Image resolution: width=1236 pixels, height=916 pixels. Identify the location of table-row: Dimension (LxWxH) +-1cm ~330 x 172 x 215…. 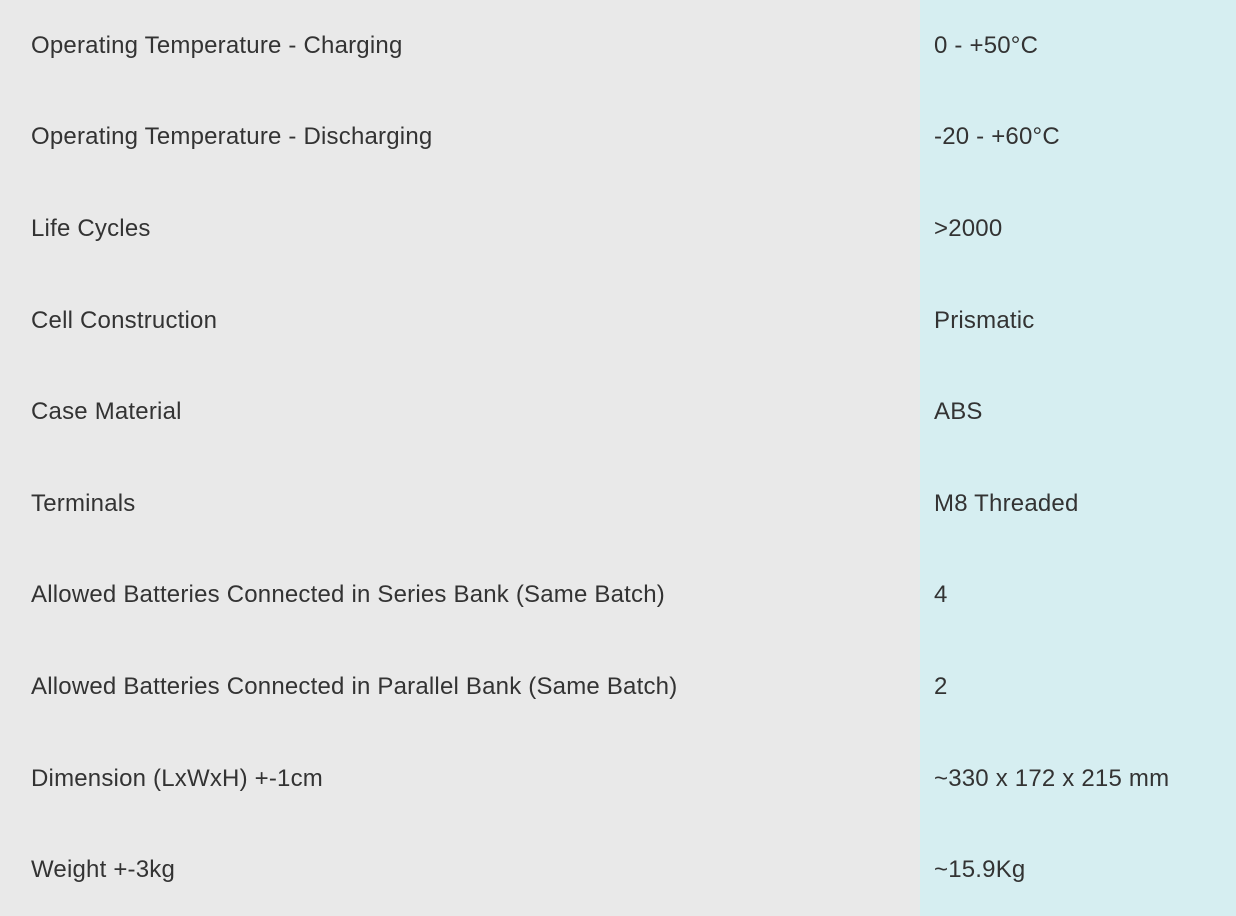
(618, 778).